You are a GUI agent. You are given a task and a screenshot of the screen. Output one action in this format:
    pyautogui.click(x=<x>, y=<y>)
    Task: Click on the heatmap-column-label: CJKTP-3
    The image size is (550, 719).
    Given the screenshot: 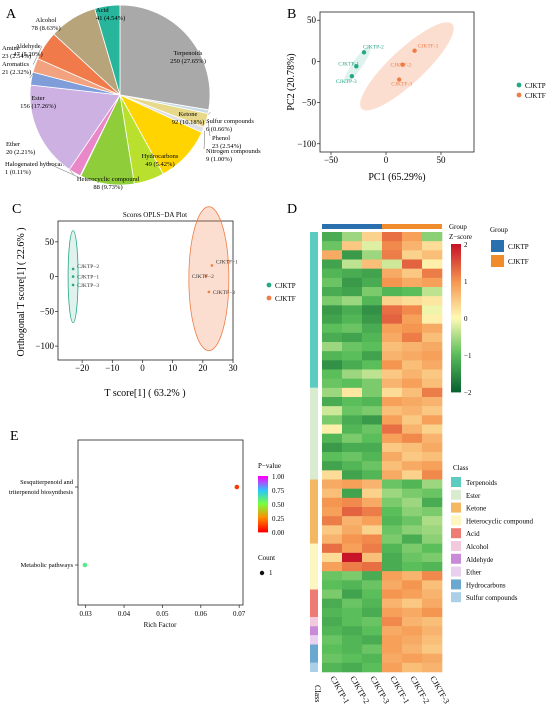 What is the action you would take?
    pyautogui.click(x=379, y=690)
    